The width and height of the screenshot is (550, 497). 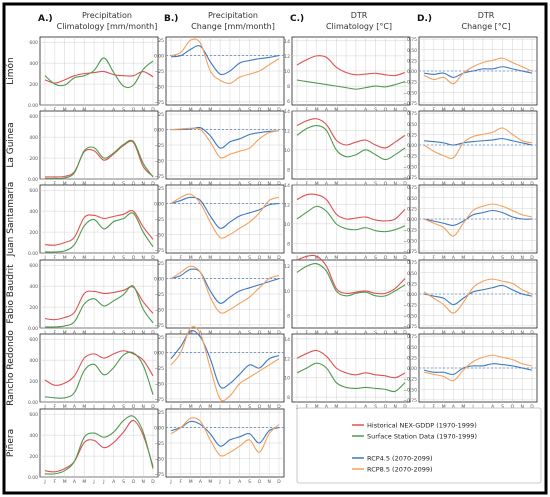 What do you see at coordinates (33, 457) in the screenshot?
I see `y-tick-label: 200` at bounding box center [33, 457].